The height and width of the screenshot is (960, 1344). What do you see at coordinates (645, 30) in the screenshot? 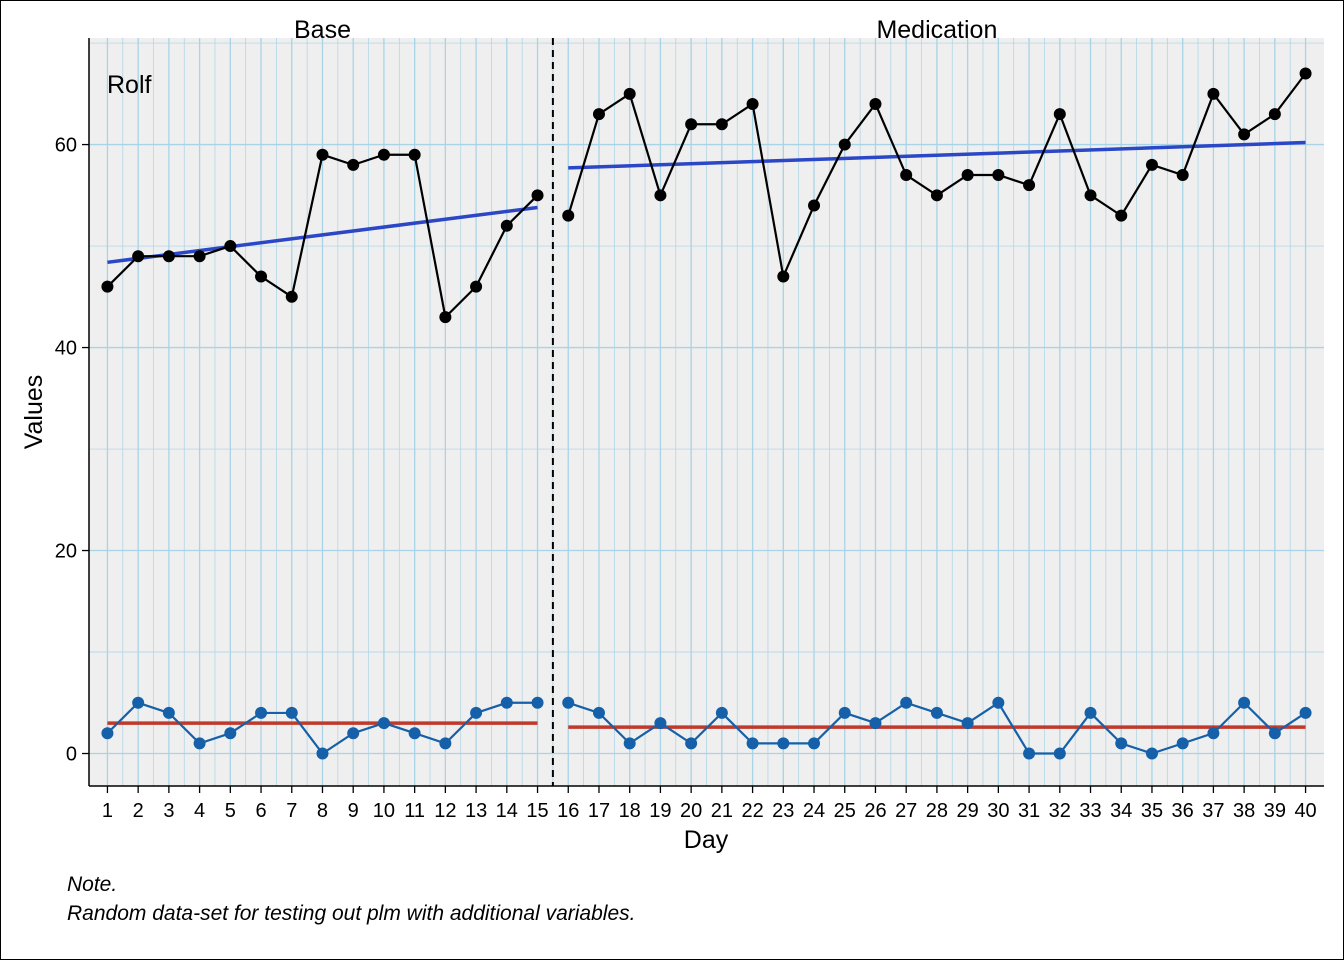
I see `phase-labels: Base Medication` at bounding box center [645, 30].